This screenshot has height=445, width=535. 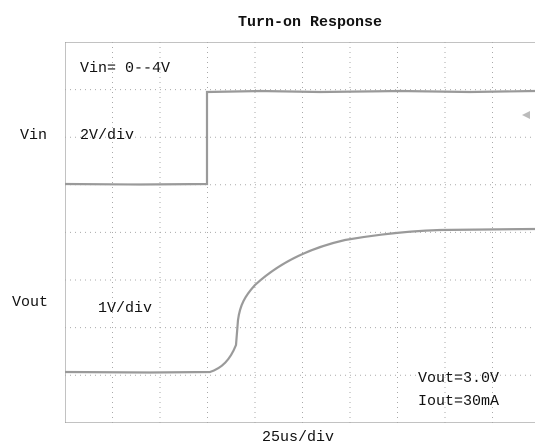 I want to click on timebase: 25us/div, so click(x=298, y=437).